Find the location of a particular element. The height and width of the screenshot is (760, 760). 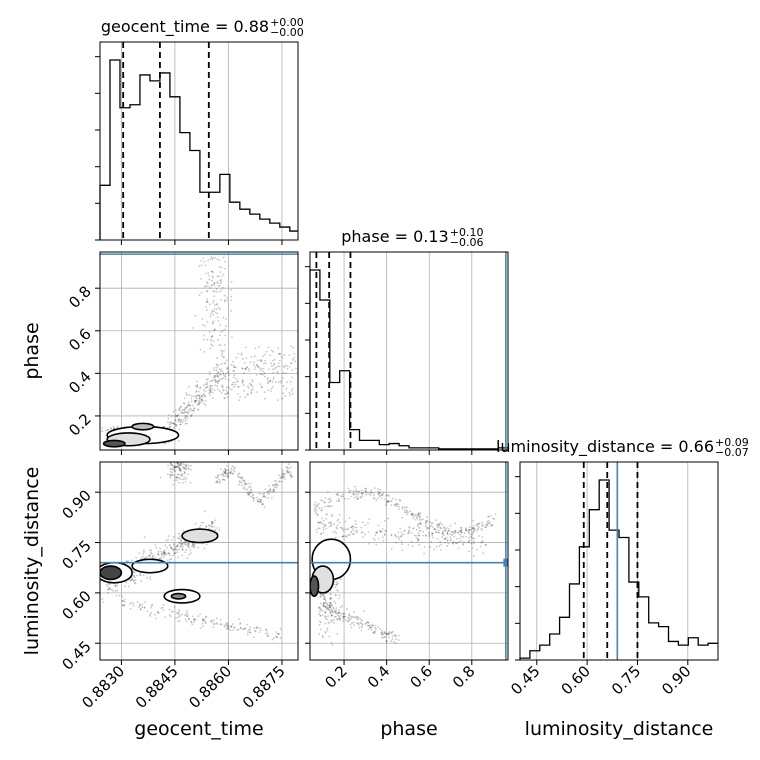

truth-marker is located at coordinates (506, 562).